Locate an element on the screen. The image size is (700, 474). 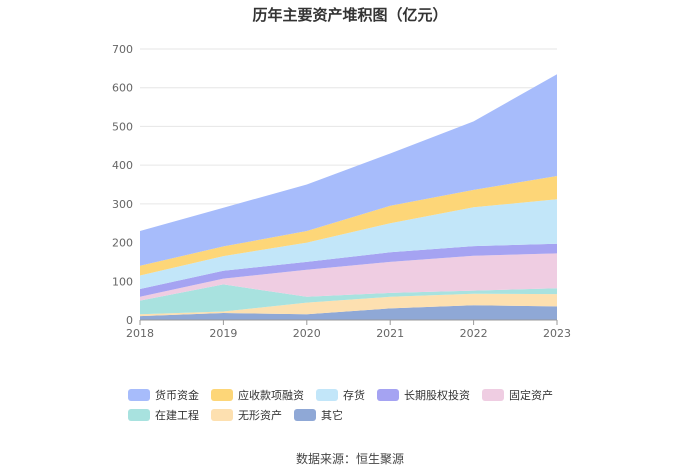
legend-item: 在建工程 is located at coordinates (163, 415).